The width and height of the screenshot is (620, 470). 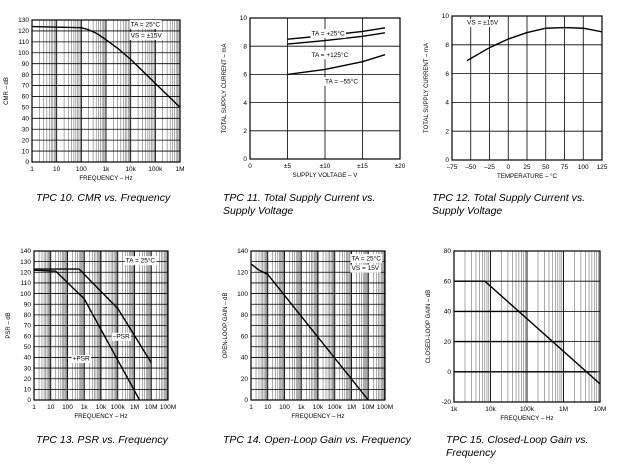 I want to click on x-tick-labels: 1k 10k 100k 1M 10M, so click(x=529, y=409).